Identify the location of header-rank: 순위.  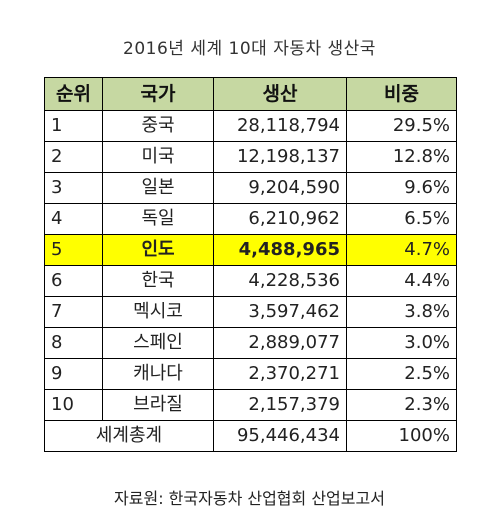
(73, 94).